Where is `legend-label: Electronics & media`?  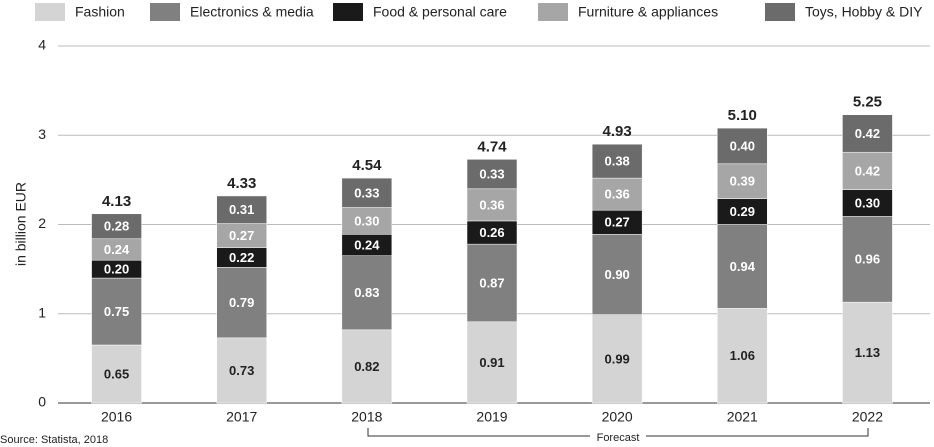 legend-label: Electronics & media is located at coordinates (252, 12).